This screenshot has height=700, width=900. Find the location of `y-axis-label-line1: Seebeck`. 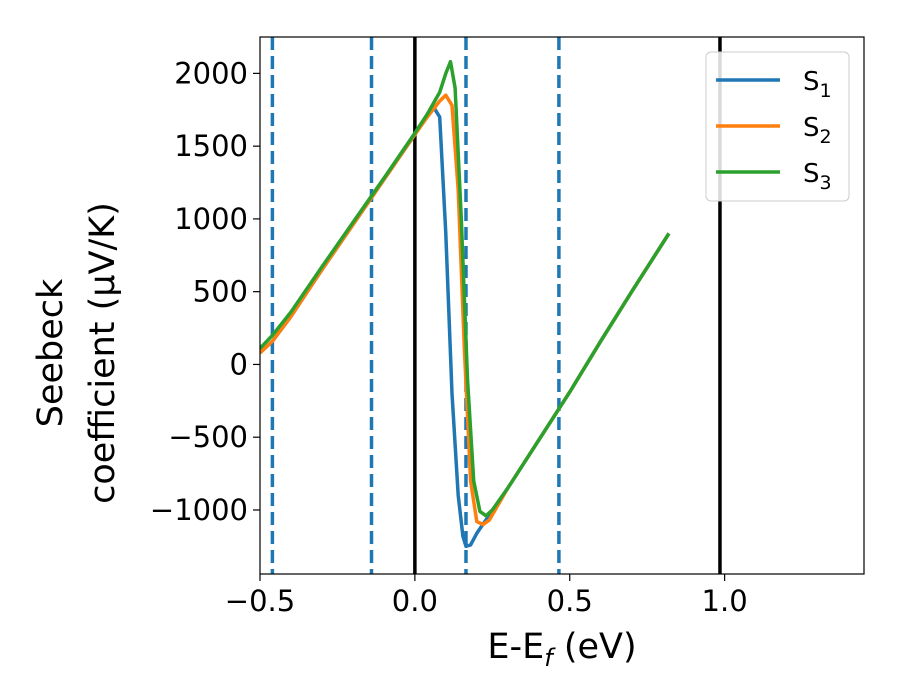

y-axis-label-line1: Seebeck is located at coordinates (51, 352).